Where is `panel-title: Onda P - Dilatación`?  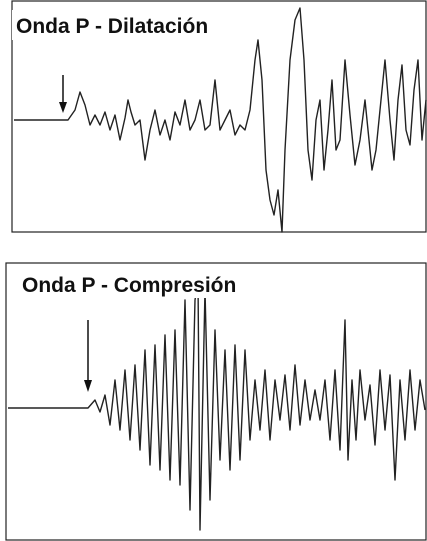
panel-title: Onda P - Dilatación is located at coordinates (112, 26).